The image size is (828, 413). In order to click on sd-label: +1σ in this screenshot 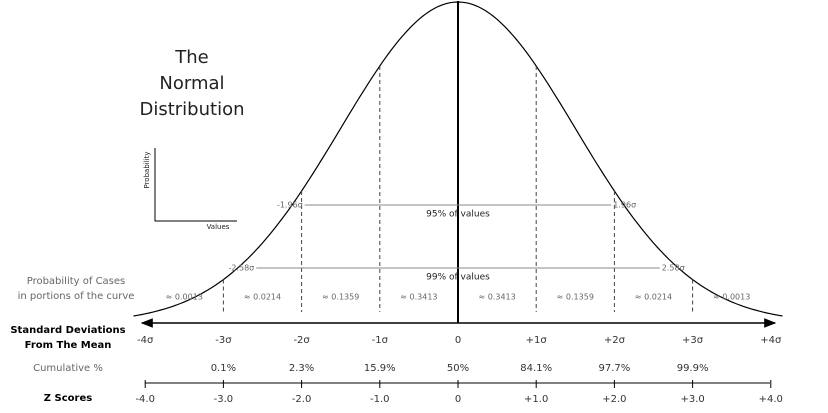, I will do `click(537, 340)`.